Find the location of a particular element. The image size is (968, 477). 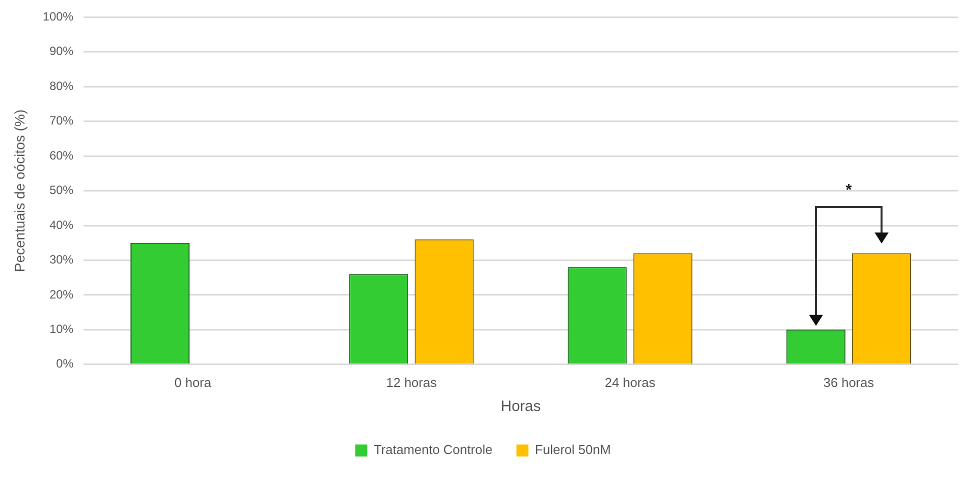

y-tick-label: 50% is located at coordinates (61, 190).